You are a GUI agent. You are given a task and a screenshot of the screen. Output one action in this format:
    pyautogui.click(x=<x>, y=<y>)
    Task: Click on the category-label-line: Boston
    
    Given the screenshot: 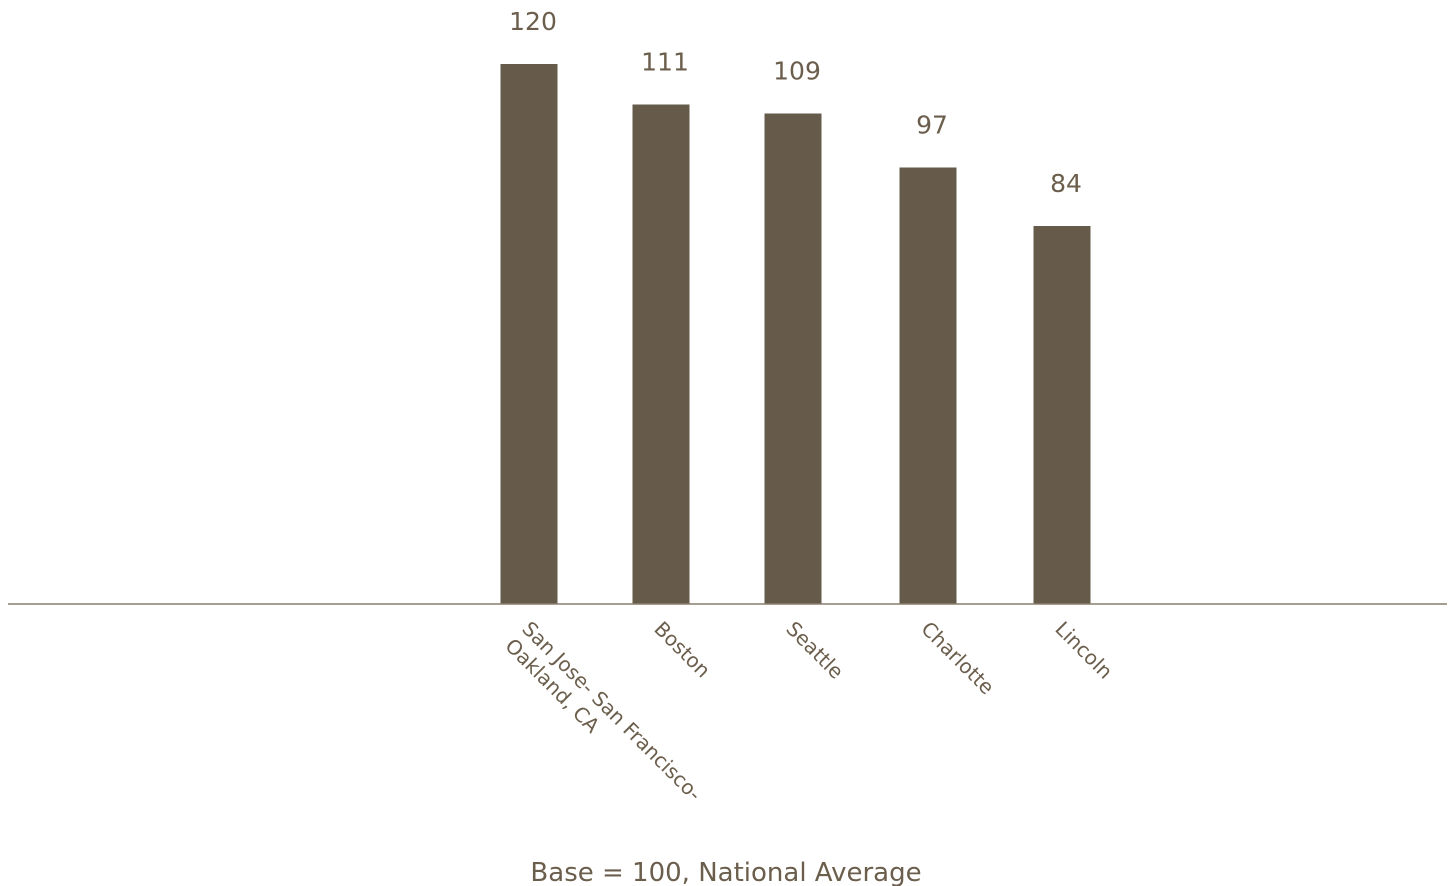 What is the action you would take?
    pyautogui.click(x=682, y=650)
    